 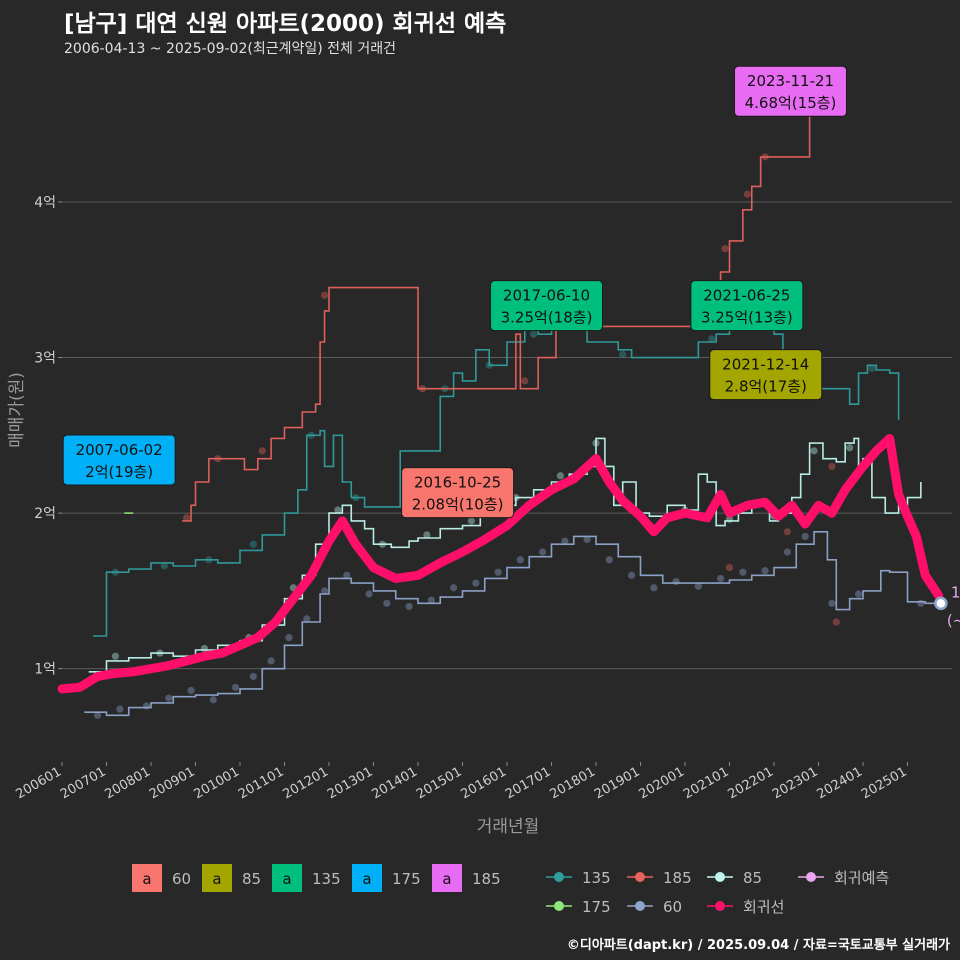 What do you see at coordinates (285, 24) in the screenshot?
I see `chart-title: [남구] 대연 신원 아파트(2000) 회귀선 예측` at bounding box center [285, 24].